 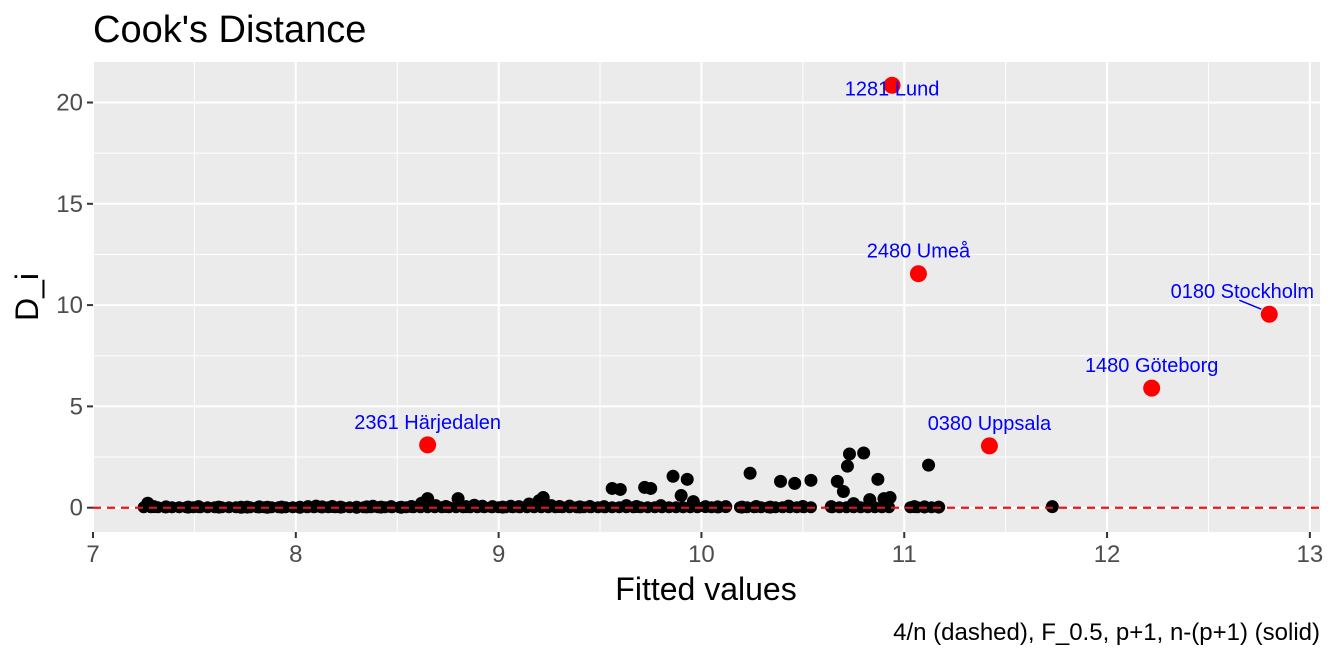 I want to click on x-axis-ticks: 7 8 9 10 11 12 13, so click(x=704, y=550).